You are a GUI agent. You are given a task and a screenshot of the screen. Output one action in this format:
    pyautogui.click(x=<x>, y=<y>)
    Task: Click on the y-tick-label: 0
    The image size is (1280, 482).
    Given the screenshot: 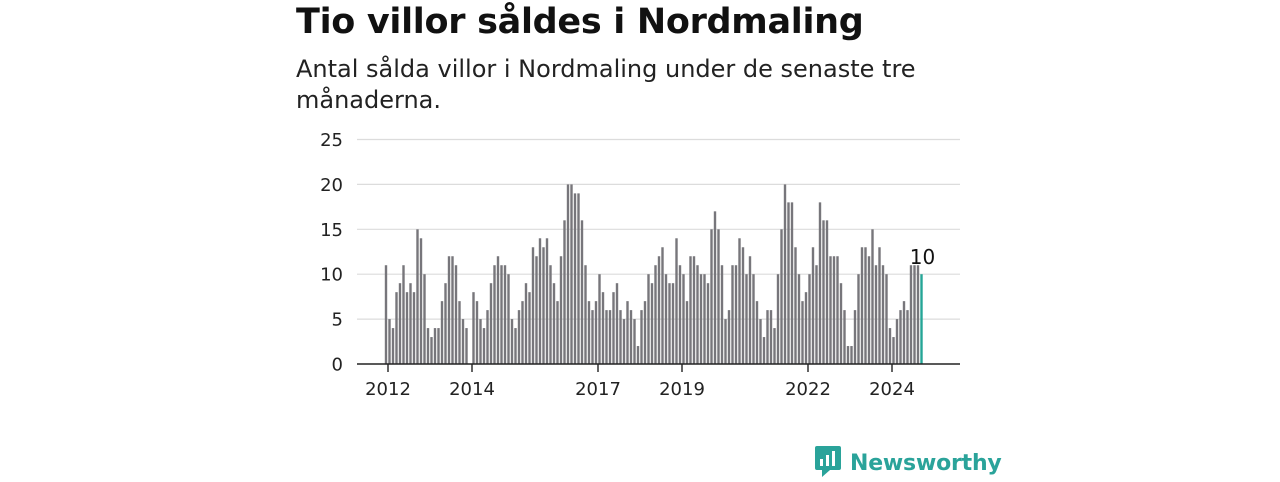 What is the action you would take?
    pyautogui.click(x=337, y=365)
    